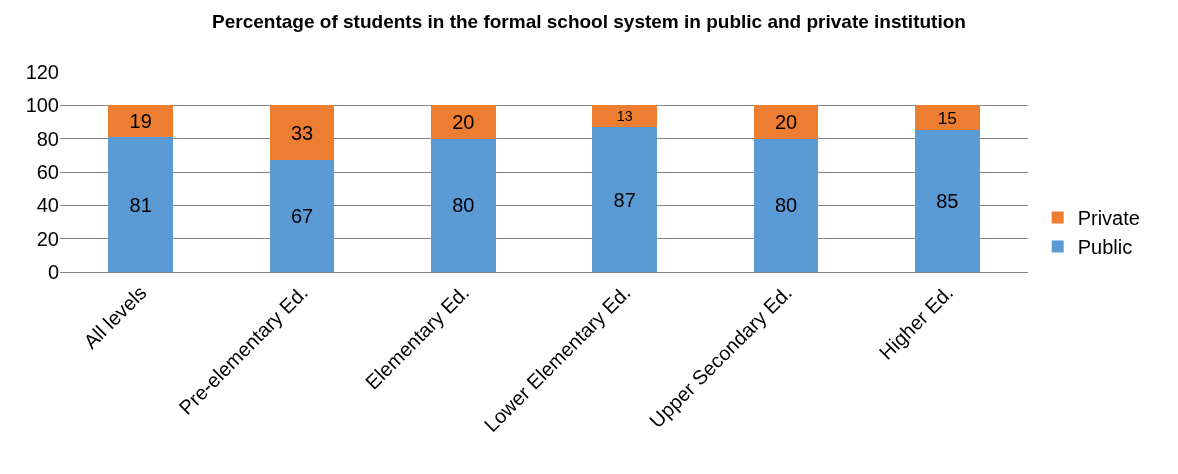  I want to click on data-label: 87, so click(624, 199).